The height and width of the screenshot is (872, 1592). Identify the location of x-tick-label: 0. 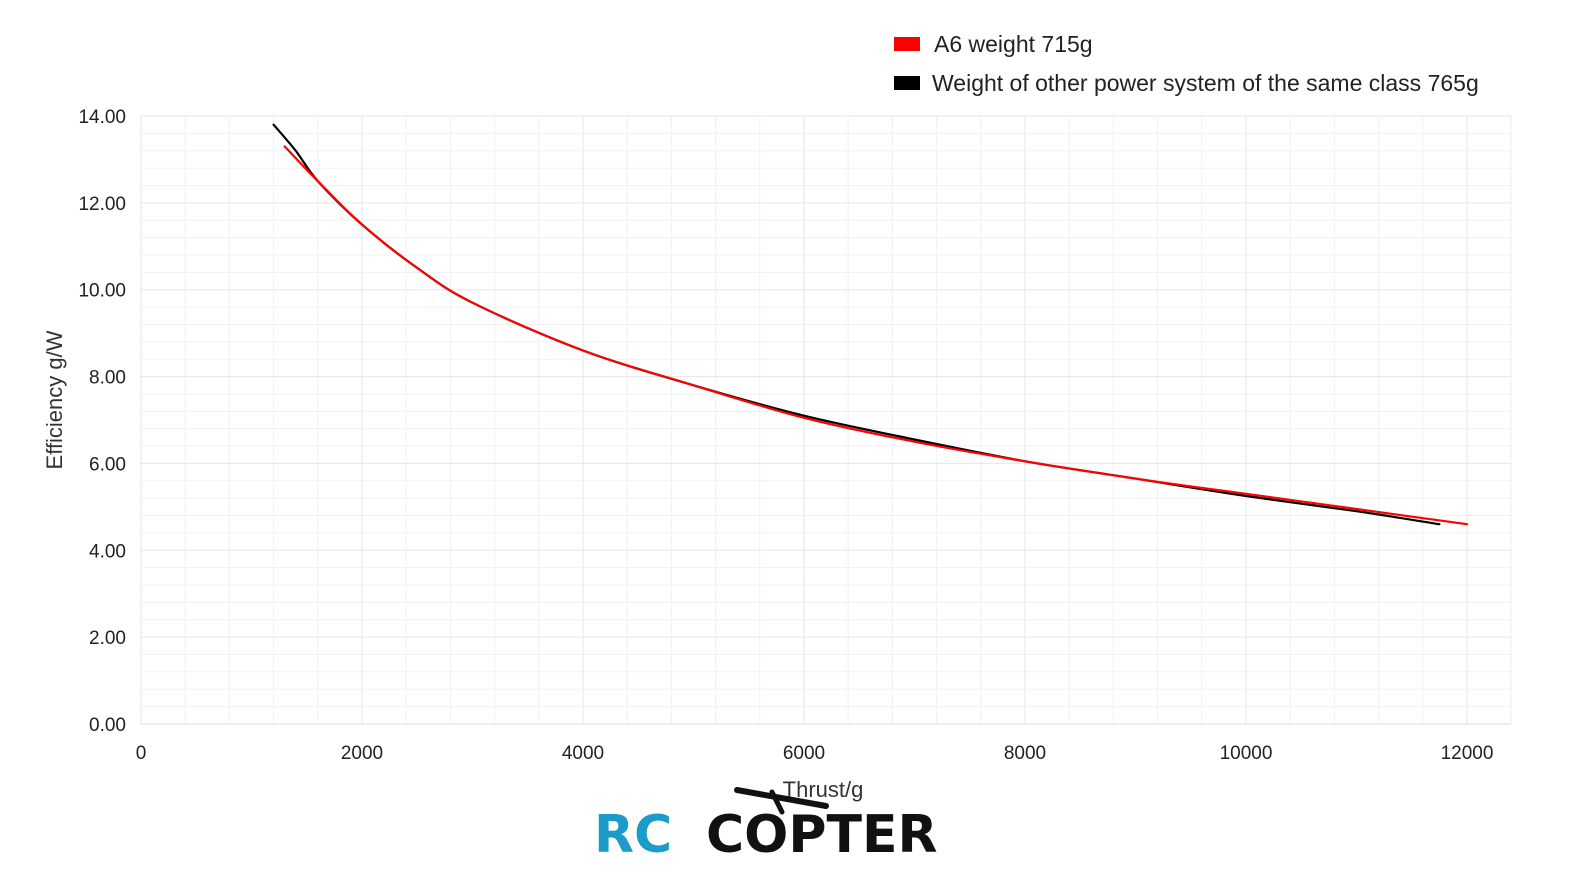
(141, 753).